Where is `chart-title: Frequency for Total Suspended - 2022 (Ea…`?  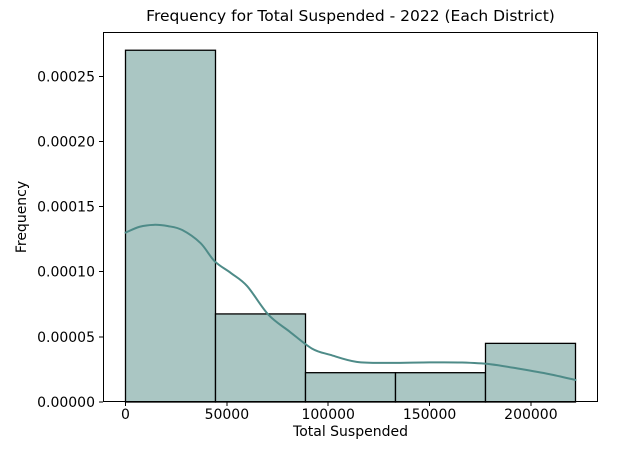 chart-title: Frequency for Total Suspended - 2022 (Ea… is located at coordinates (350, 16).